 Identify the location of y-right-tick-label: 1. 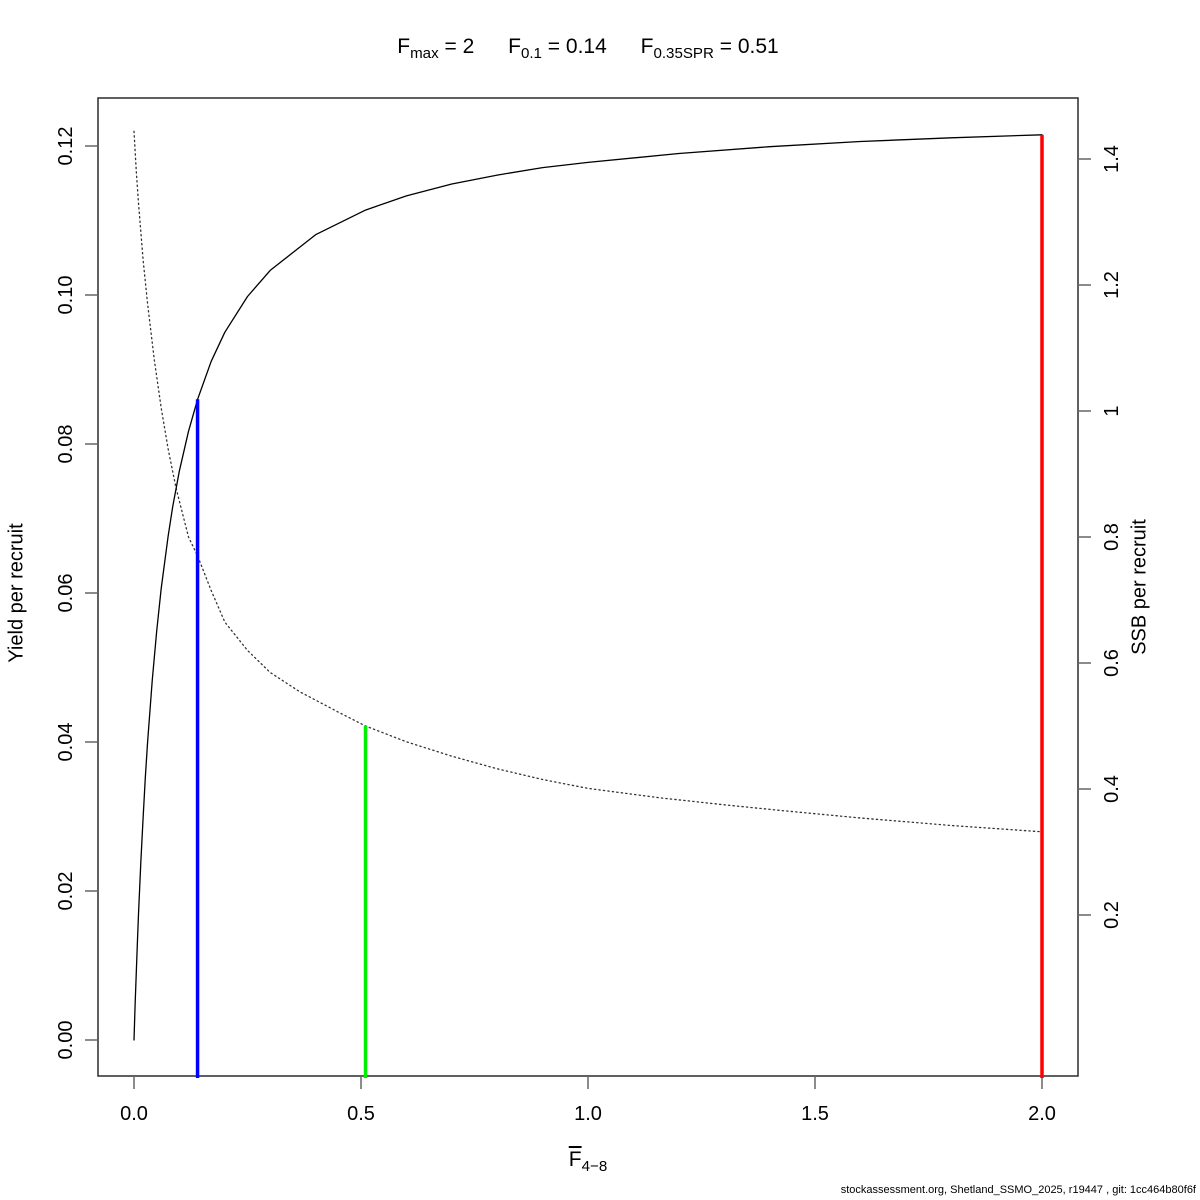
(1112, 410).